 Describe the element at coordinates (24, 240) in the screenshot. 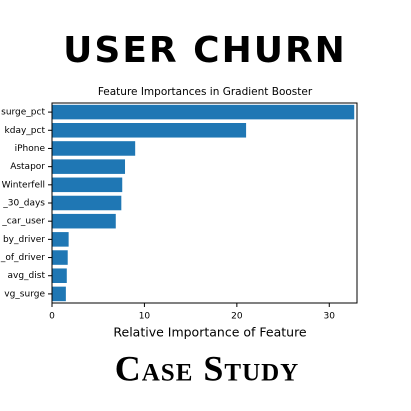

I see `y-tick-label: by_driver` at that location.